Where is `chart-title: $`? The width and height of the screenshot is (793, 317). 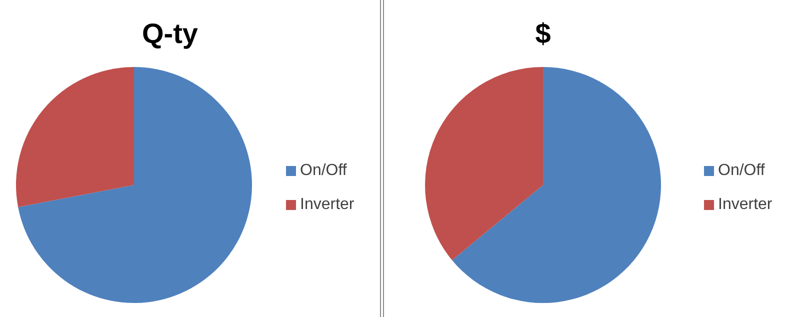
chart-title: $ is located at coordinates (543, 34).